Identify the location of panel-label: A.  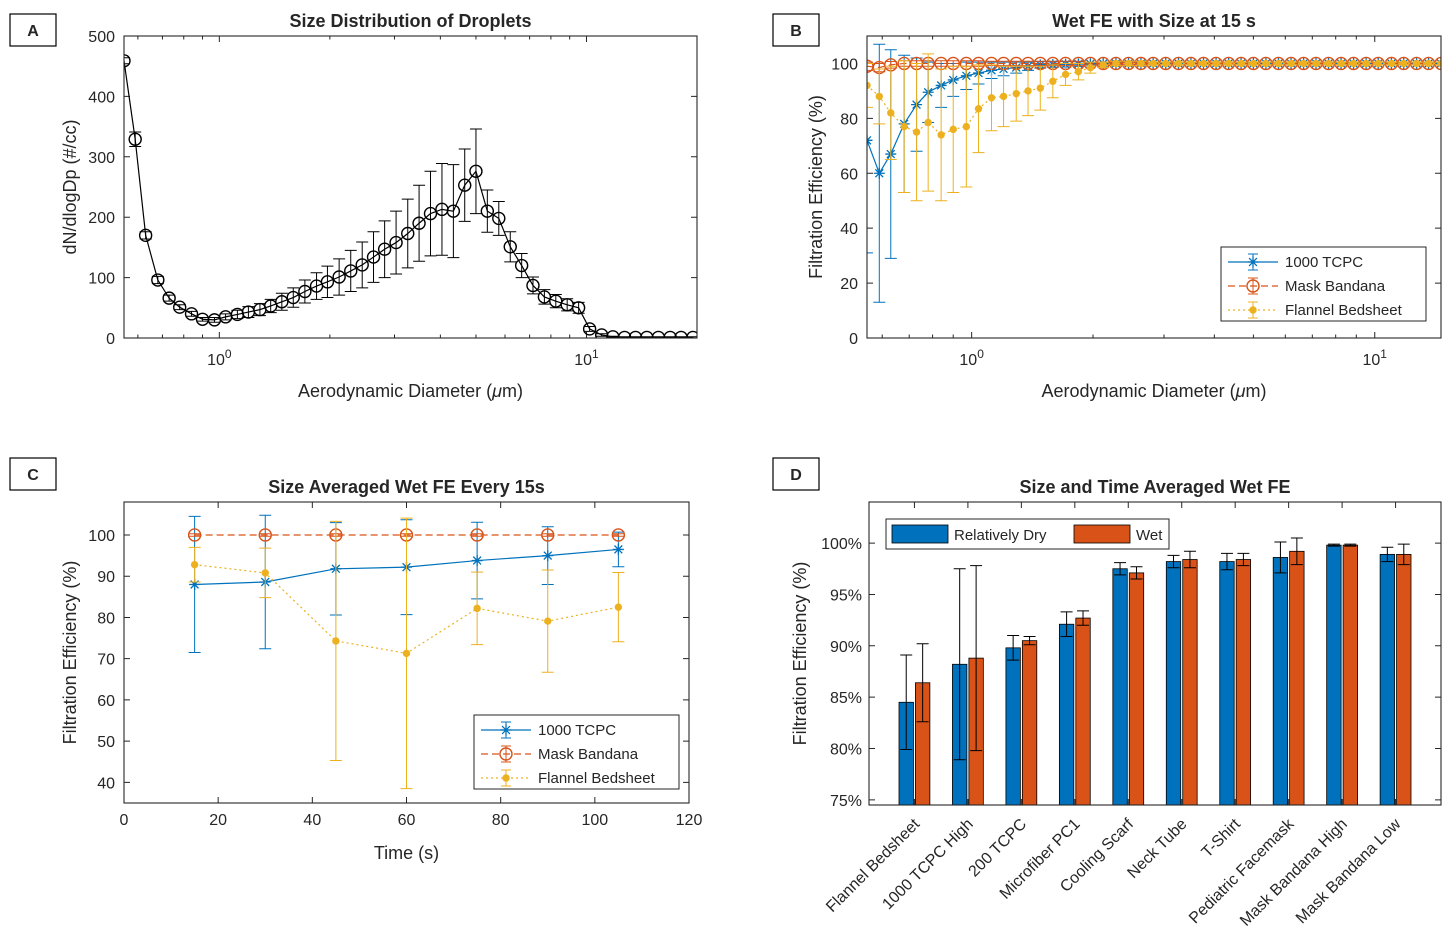
(33, 31).